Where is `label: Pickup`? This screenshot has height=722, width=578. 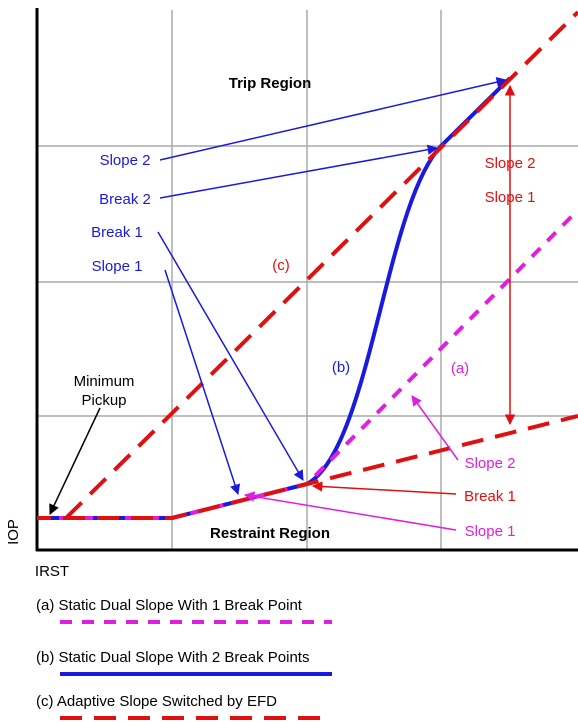 label: Pickup is located at coordinates (103, 400).